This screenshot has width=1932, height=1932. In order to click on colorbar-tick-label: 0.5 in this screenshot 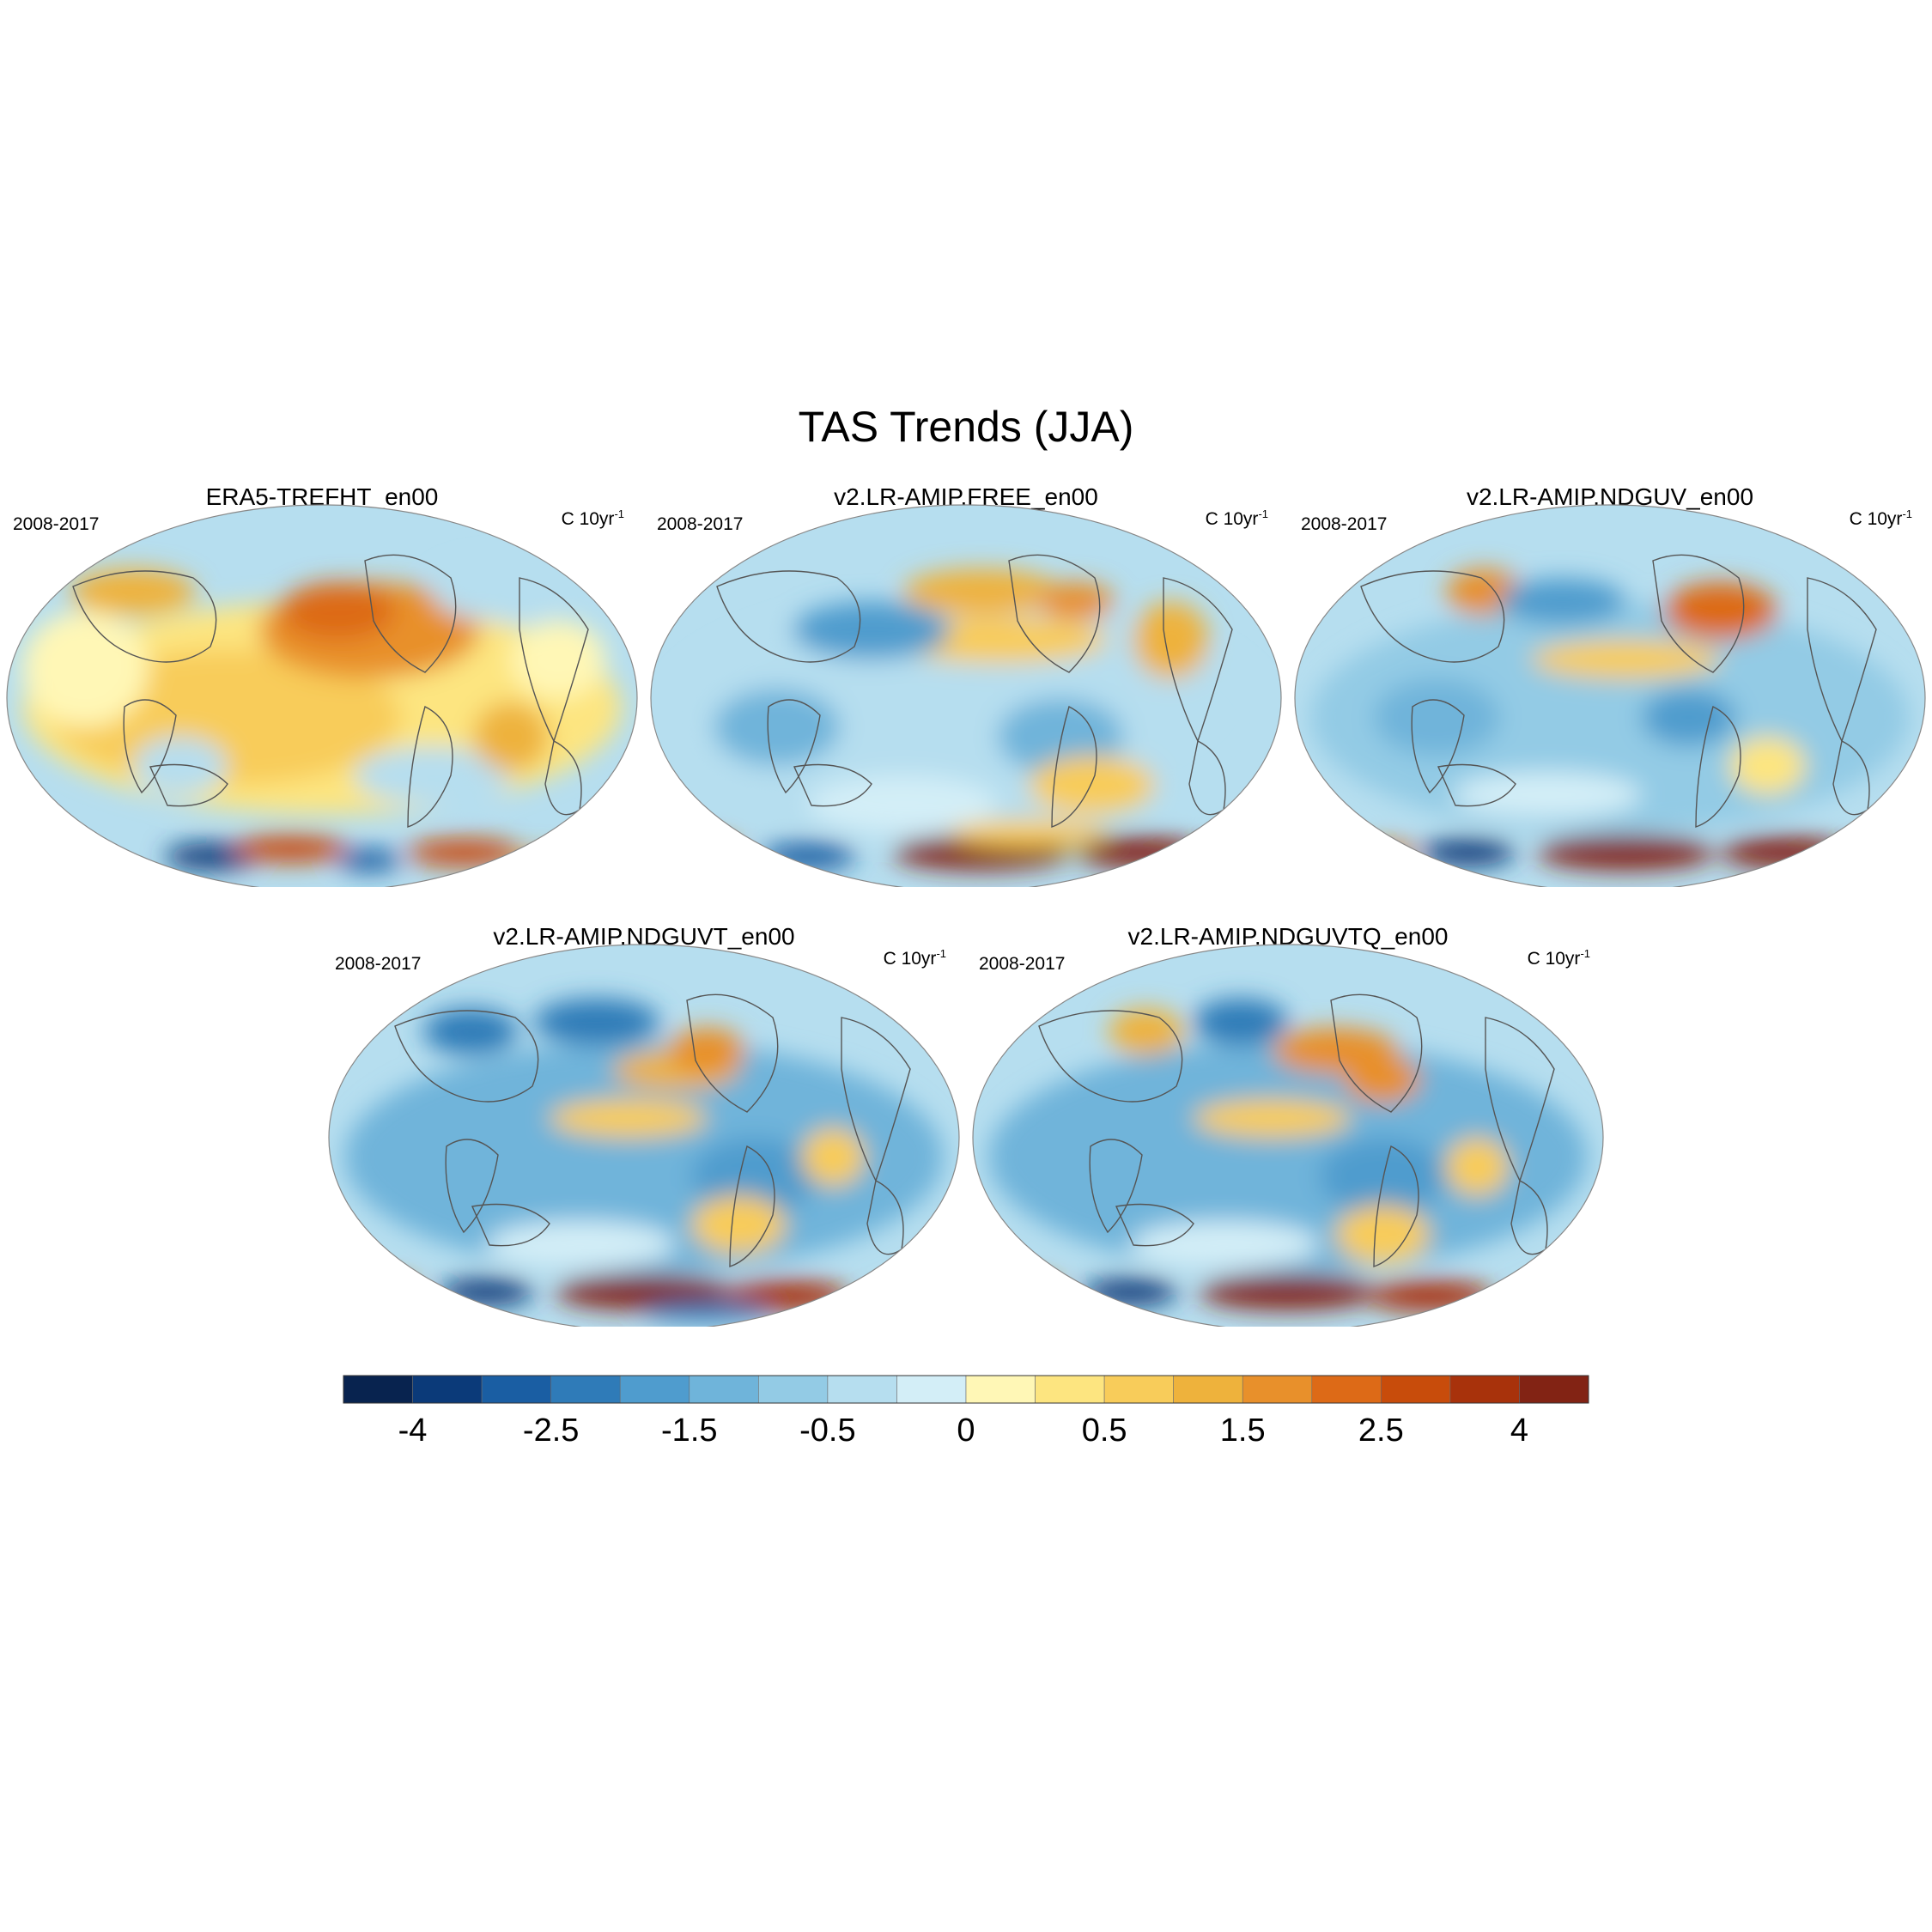, I will do `click(1104, 1431)`.